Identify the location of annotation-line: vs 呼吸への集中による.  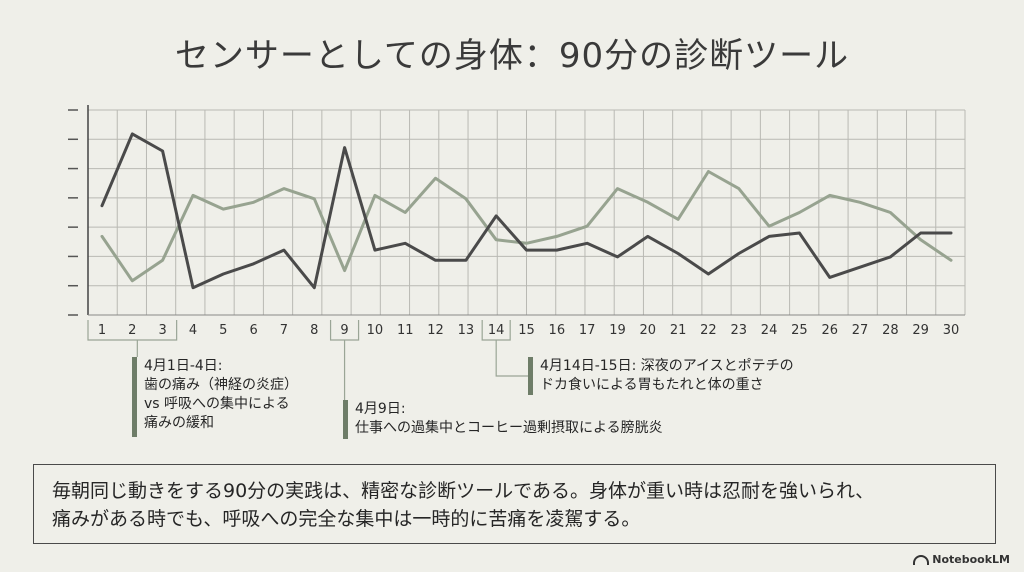
(217, 404).